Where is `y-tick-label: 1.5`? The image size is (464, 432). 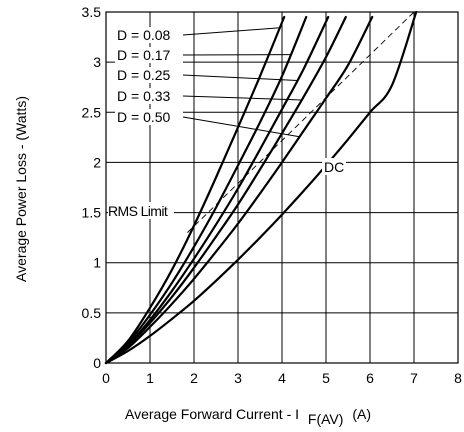
y-tick-label: 1.5 is located at coordinates (92, 213).